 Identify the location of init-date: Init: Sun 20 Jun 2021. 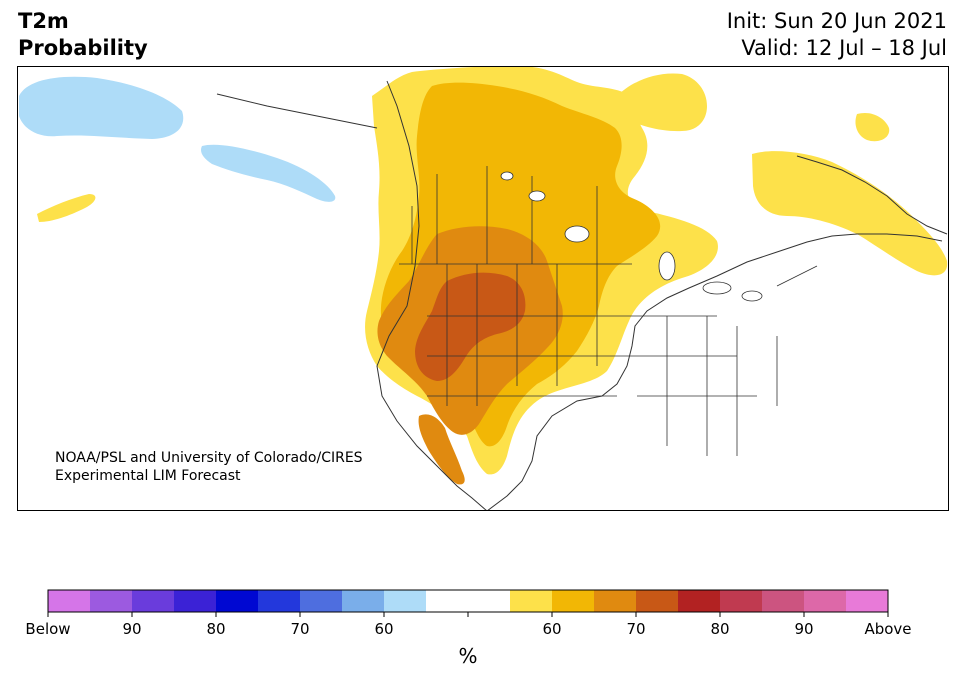
(836, 21).